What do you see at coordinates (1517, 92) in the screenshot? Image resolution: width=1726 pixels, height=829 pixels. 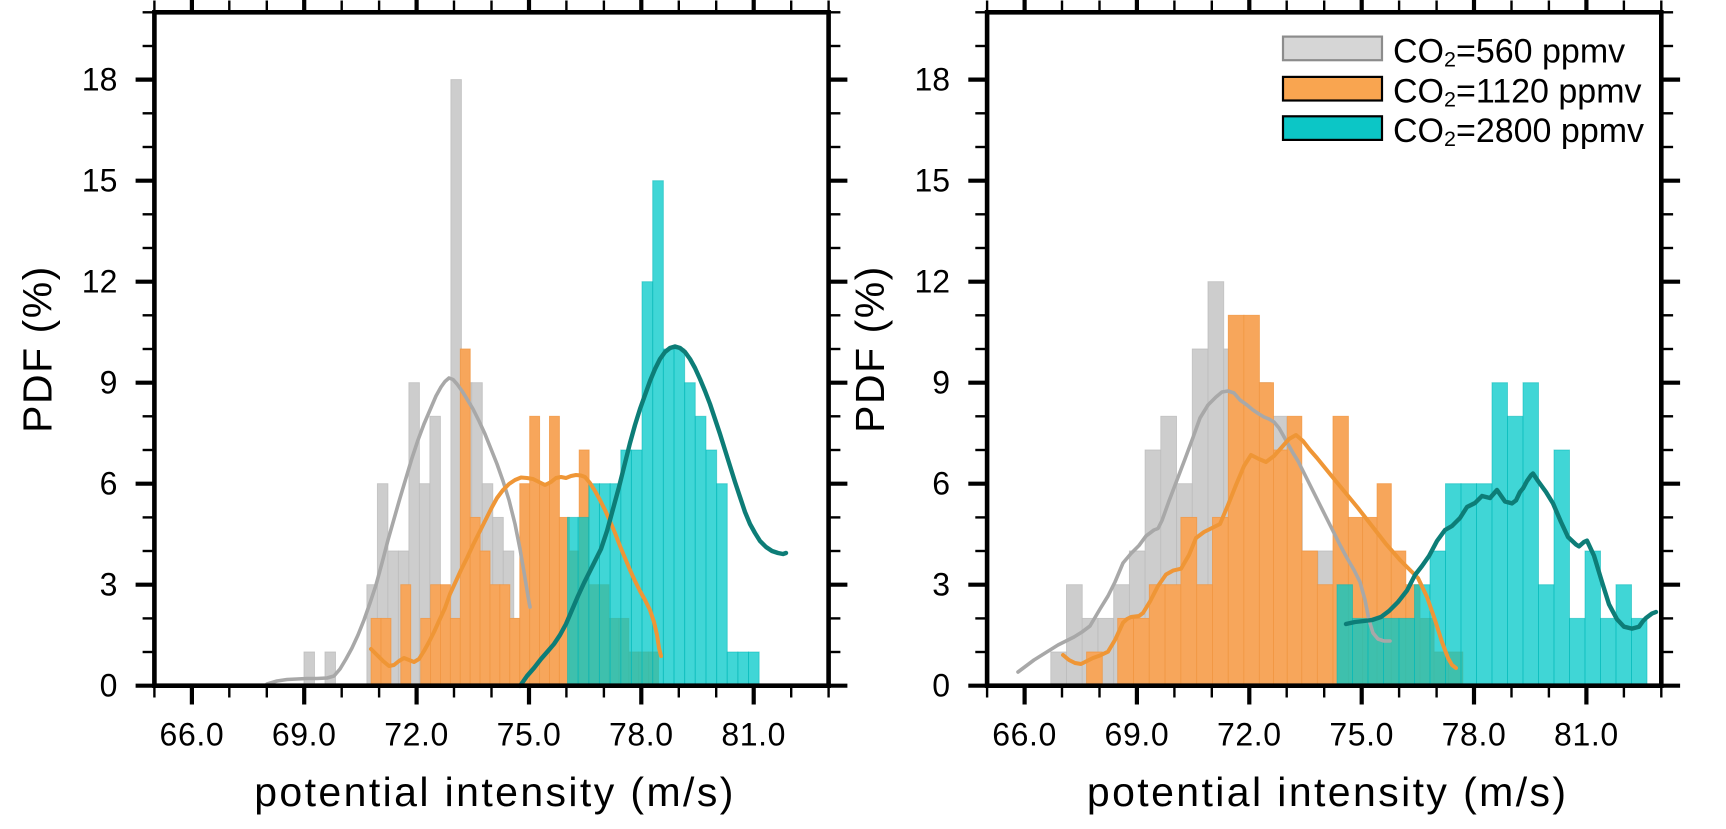 I see `svg-text: CO2=1120 ppmv` at bounding box center [1517, 92].